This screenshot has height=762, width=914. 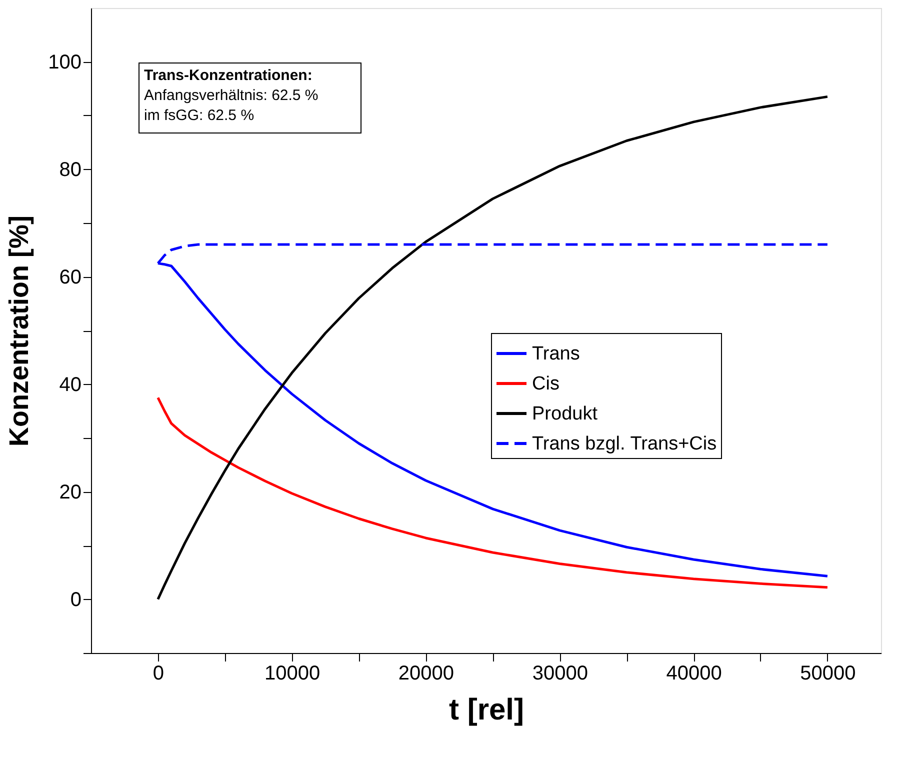 What do you see at coordinates (228, 75) in the screenshot?
I see `annotation: Trans-Konzentrationen:` at bounding box center [228, 75].